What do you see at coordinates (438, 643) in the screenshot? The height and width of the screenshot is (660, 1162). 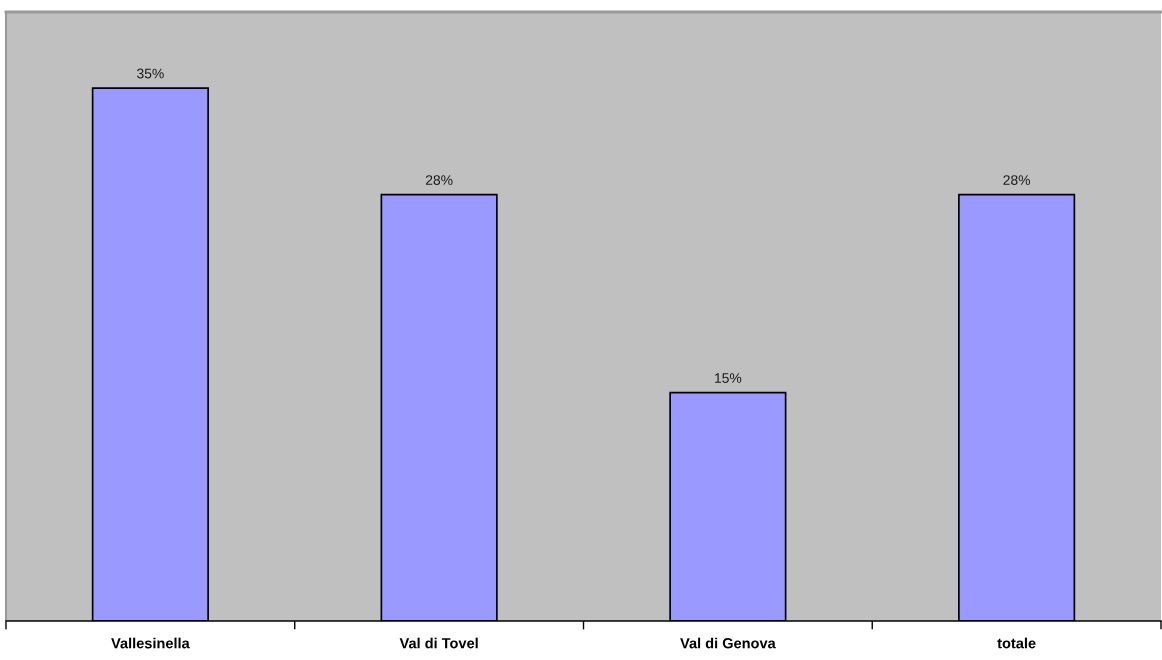 I see `x-tick-label: Val di Tovel` at bounding box center [438, 643].